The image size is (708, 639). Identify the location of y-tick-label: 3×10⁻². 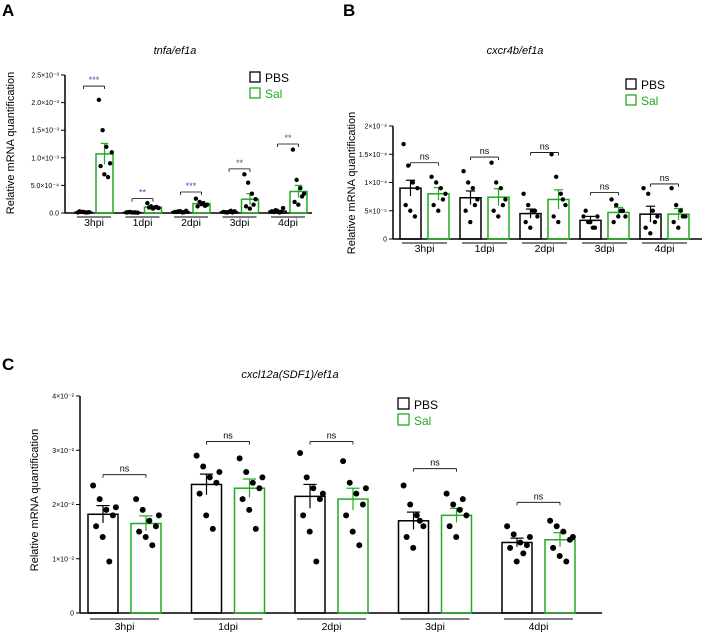
(63, 451).